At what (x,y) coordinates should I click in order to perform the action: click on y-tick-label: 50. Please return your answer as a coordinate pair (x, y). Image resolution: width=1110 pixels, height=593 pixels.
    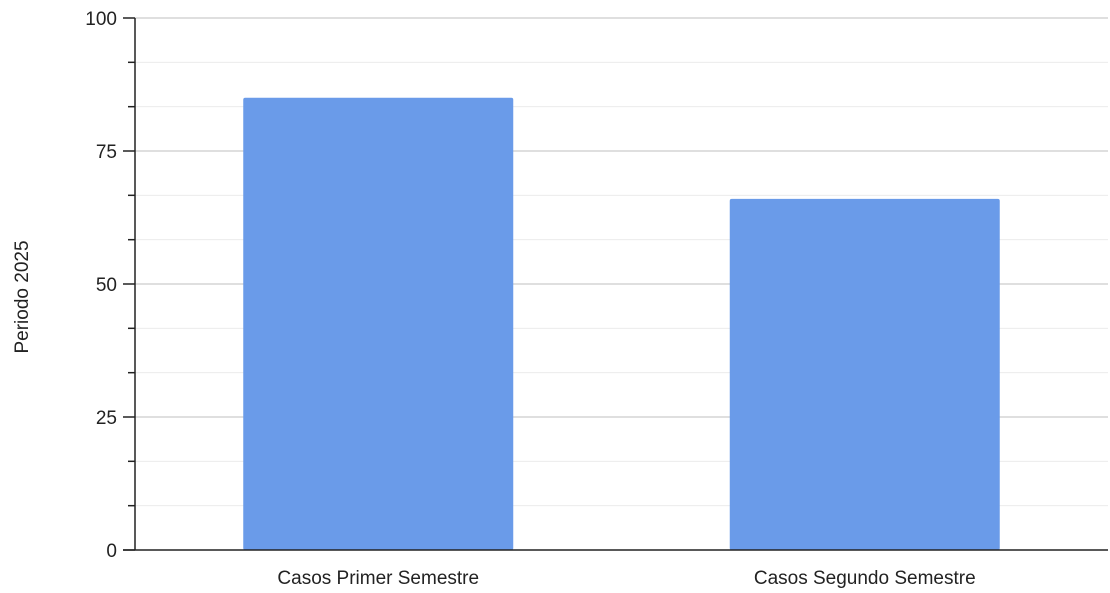
    Looking at the image, I should click on (106, 285).